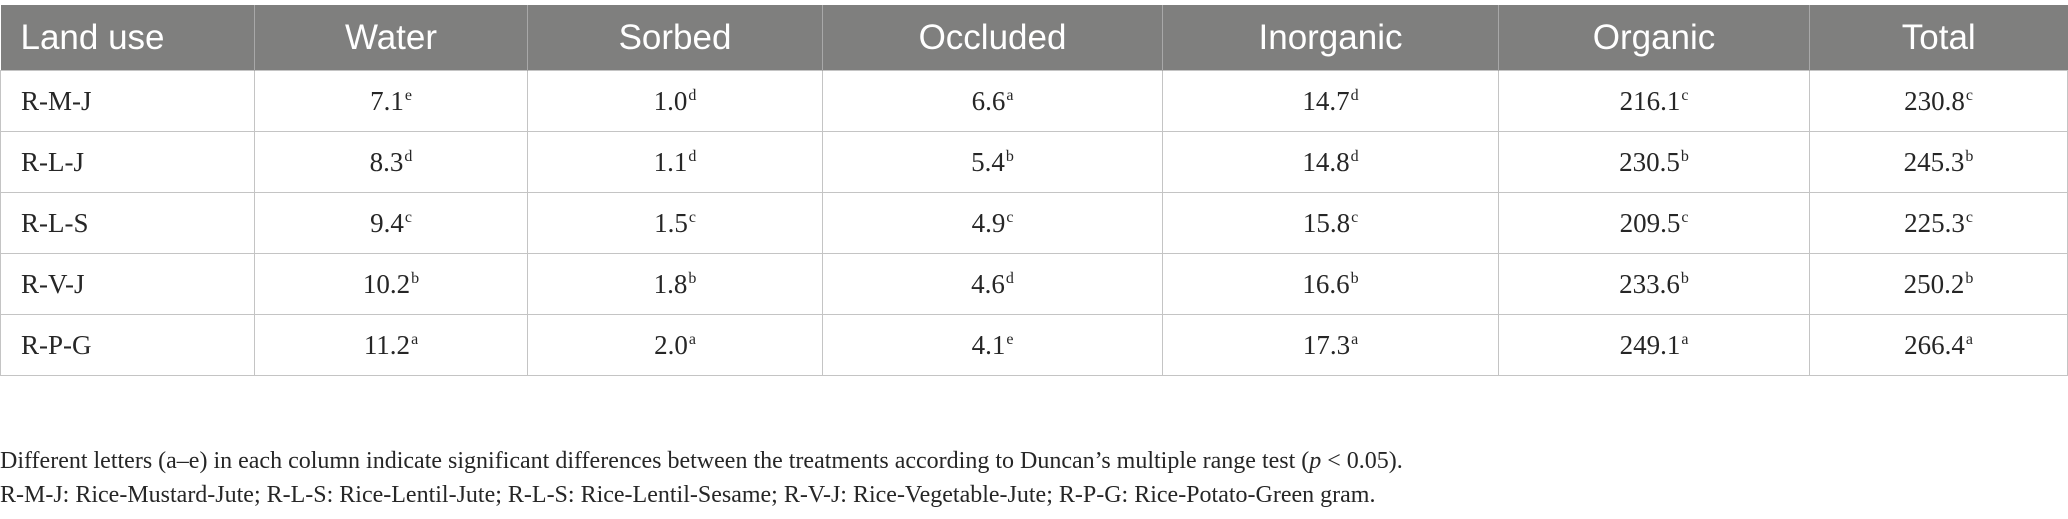  I want to click on value-cell: 15.8c, so click(1330, 223).